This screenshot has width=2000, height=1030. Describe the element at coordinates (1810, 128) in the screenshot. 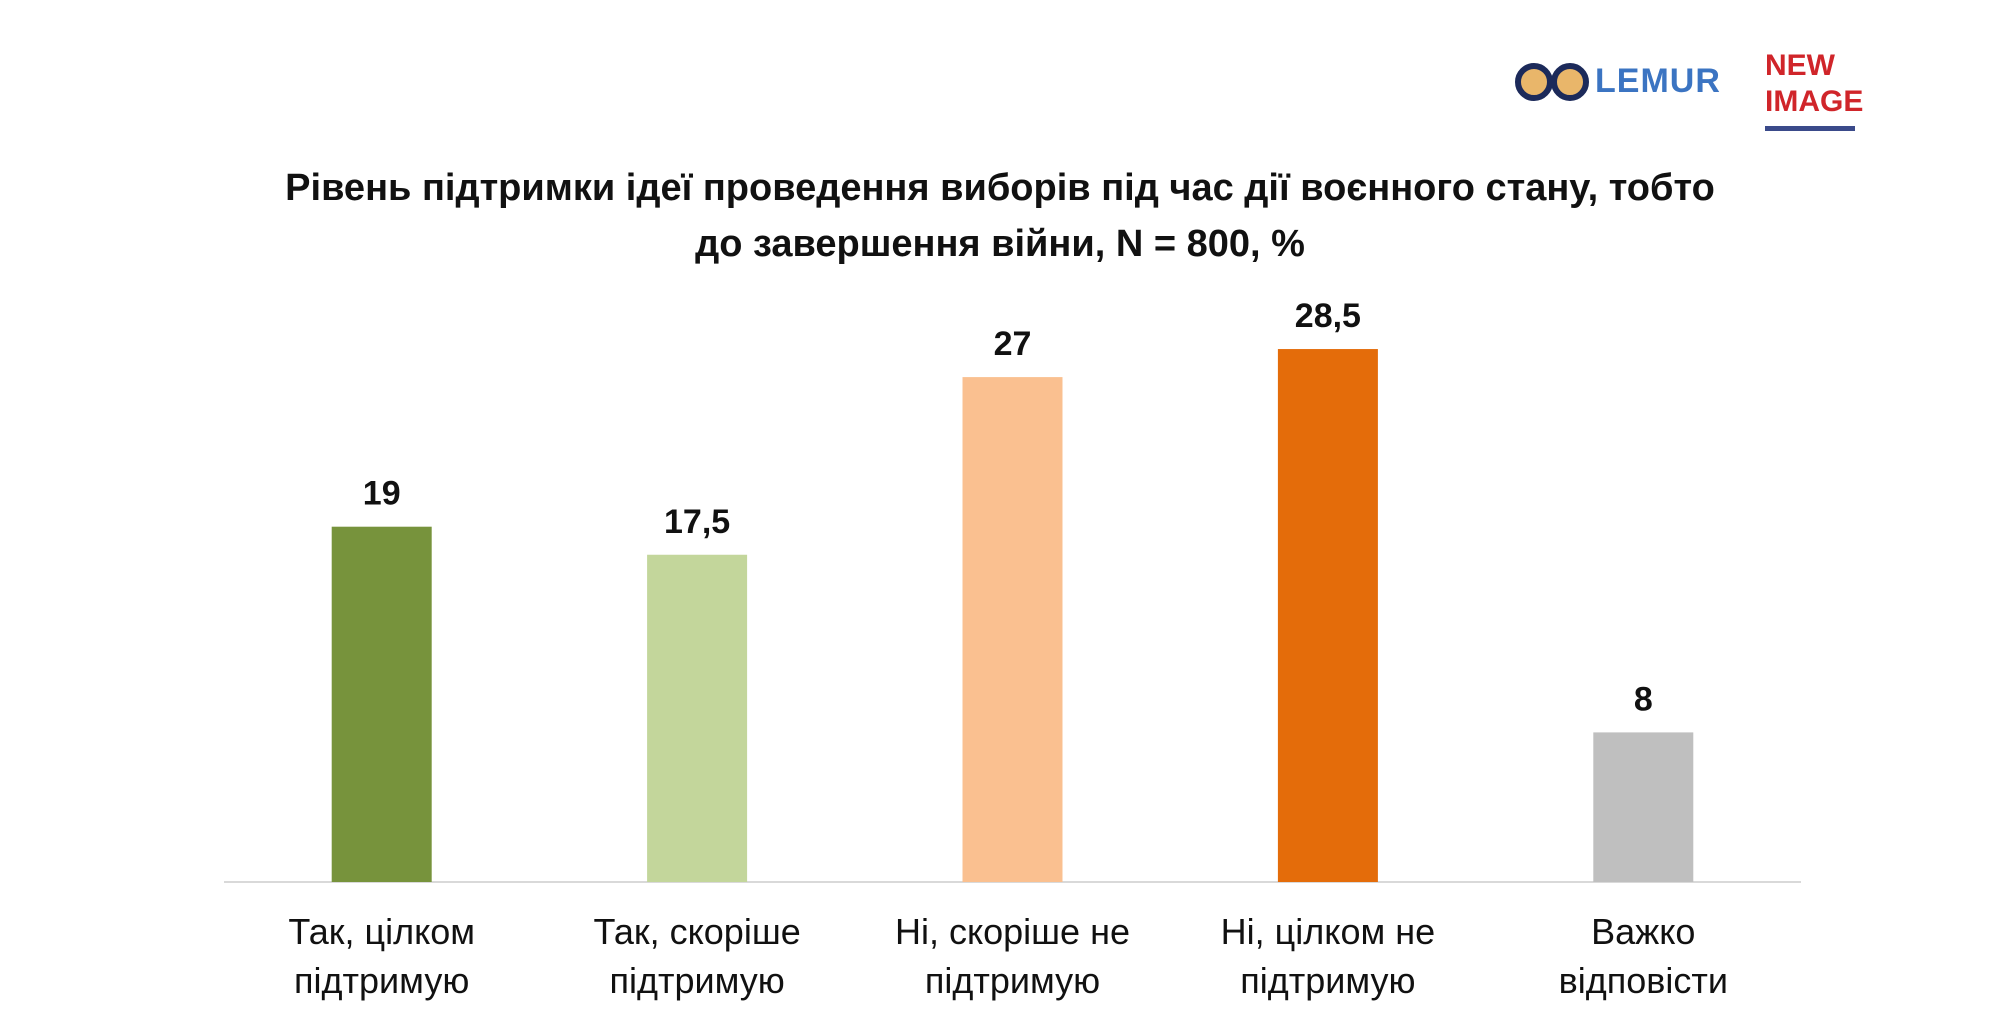

I see `new-image-logo-underline` at that location.